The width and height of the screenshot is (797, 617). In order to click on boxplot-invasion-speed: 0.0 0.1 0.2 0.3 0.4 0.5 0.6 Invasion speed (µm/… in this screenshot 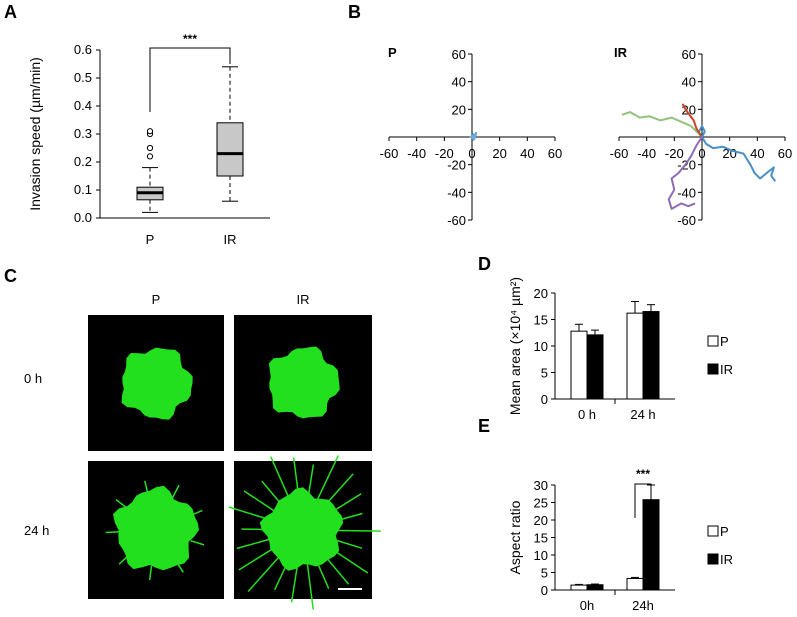, I will do `click(148, 139)`.